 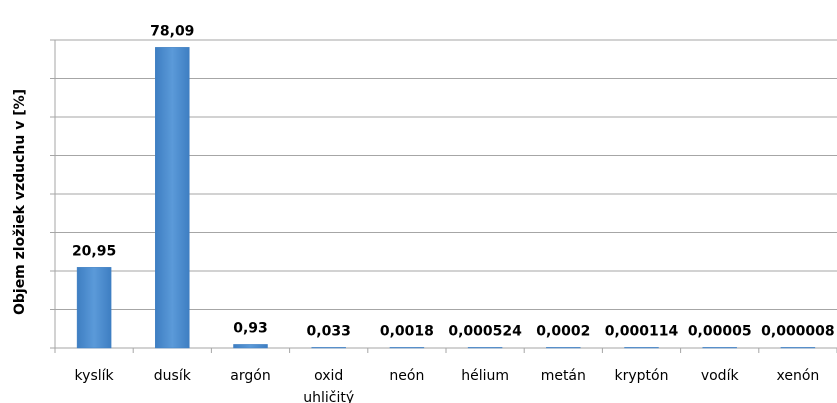 I want to click on data-label: 0,000008, so click(x=798, y=331).